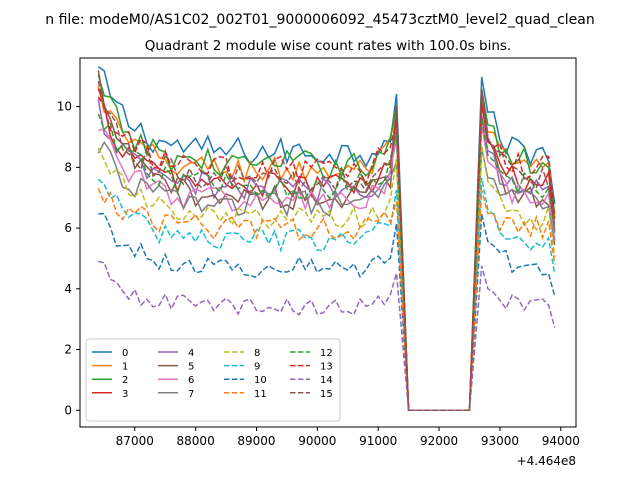  I want to click on x-tick-label: 90000, so click(317, 441).